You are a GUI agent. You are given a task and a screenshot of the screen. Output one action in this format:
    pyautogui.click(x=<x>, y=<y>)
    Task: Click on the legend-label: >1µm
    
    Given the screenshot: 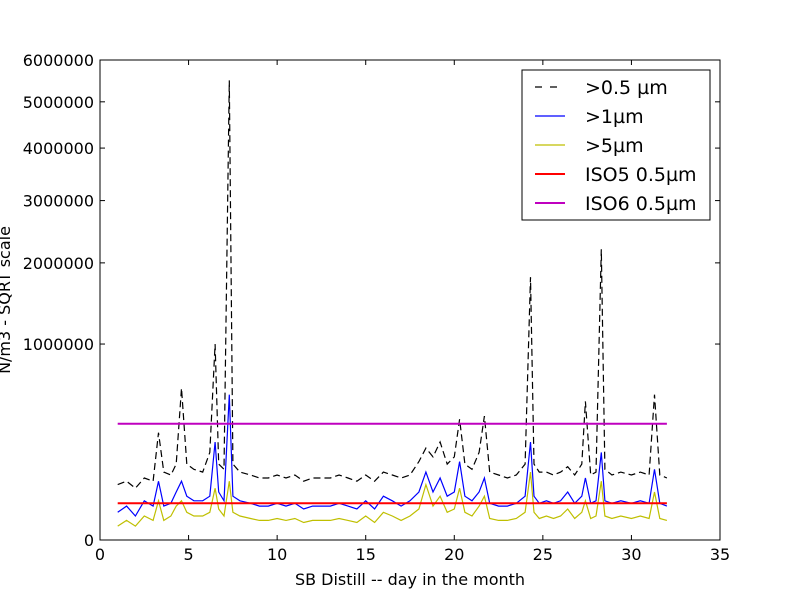 What is the action you would take?
    pyautogui.click(x=614, y=117)
    